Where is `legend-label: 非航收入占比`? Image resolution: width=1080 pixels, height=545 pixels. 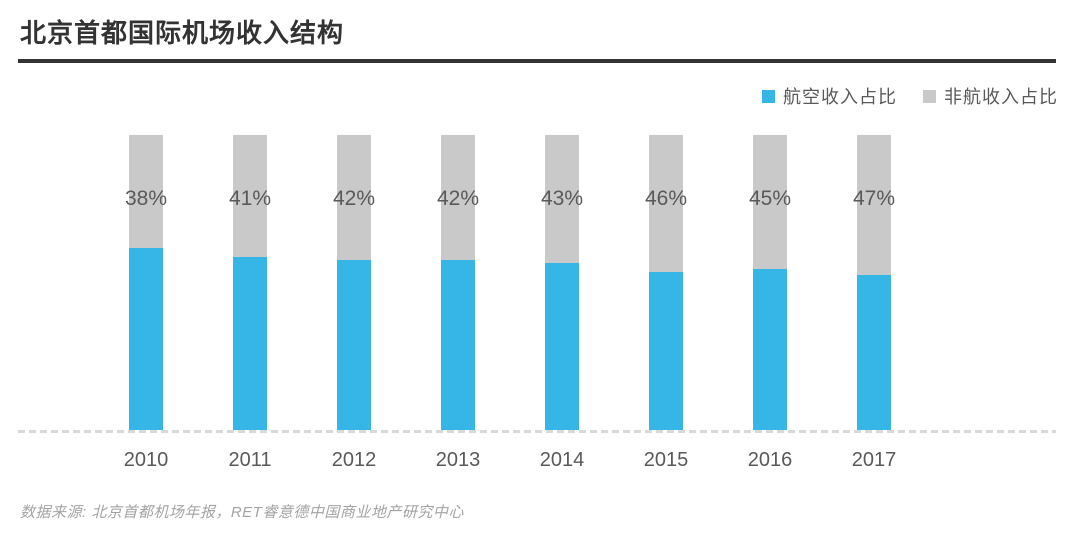
legend-label: 非航收入占比 is located at coordinates (1001, 97).